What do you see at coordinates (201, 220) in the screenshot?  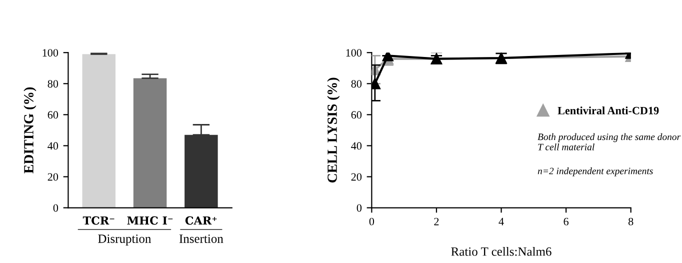 I see `x-tick-label: CAR⁺` at bounding box center [201, 220].